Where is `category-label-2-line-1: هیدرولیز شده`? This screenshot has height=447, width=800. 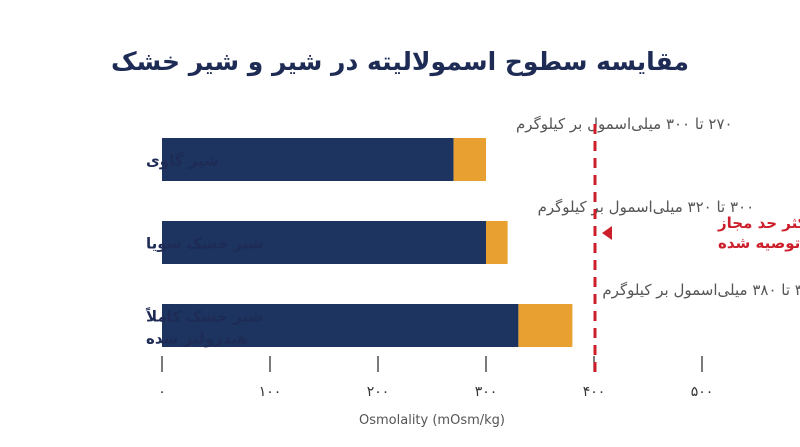
category-label-2-line-1: هیدرولیز شده is located at coordinates (197, 339).